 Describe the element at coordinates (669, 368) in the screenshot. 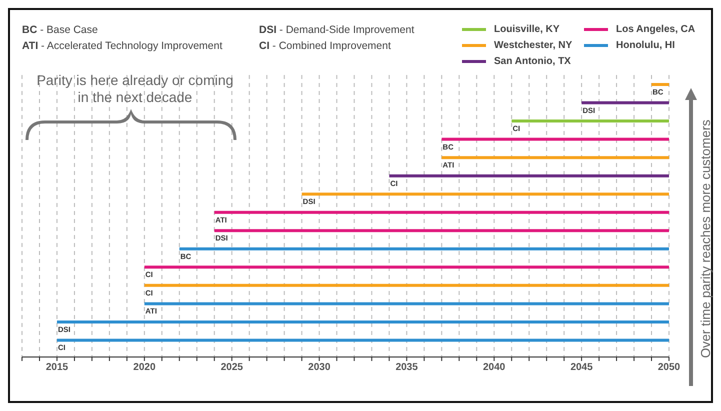

I see `x-tick-label: 2050` at that location.